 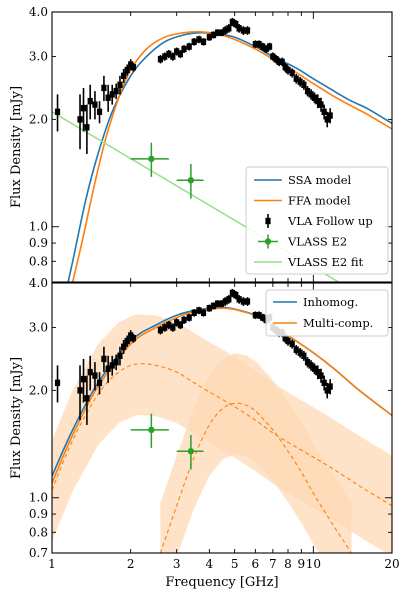 What do you see at coordinates (38, 119) in the screenshot?
I see `y-tick-label: 2.0` at bounding box center [38, 119].